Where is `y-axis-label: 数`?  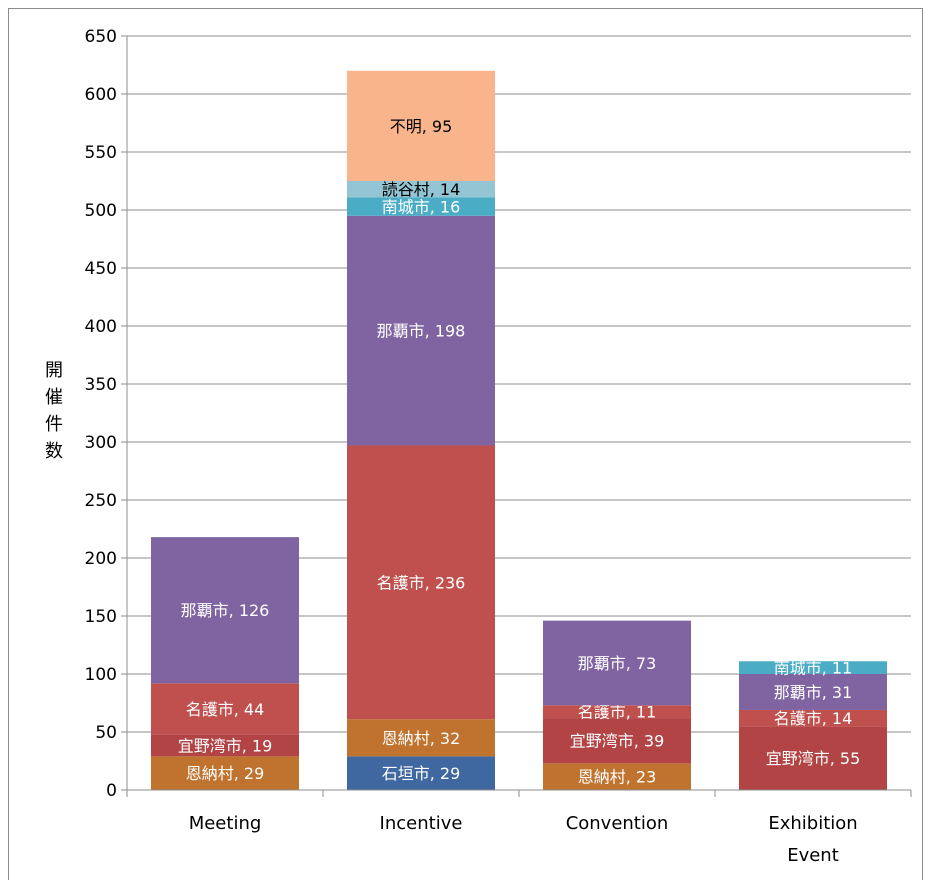 y-axis-label: 数 is located at coordinates (54, 451).